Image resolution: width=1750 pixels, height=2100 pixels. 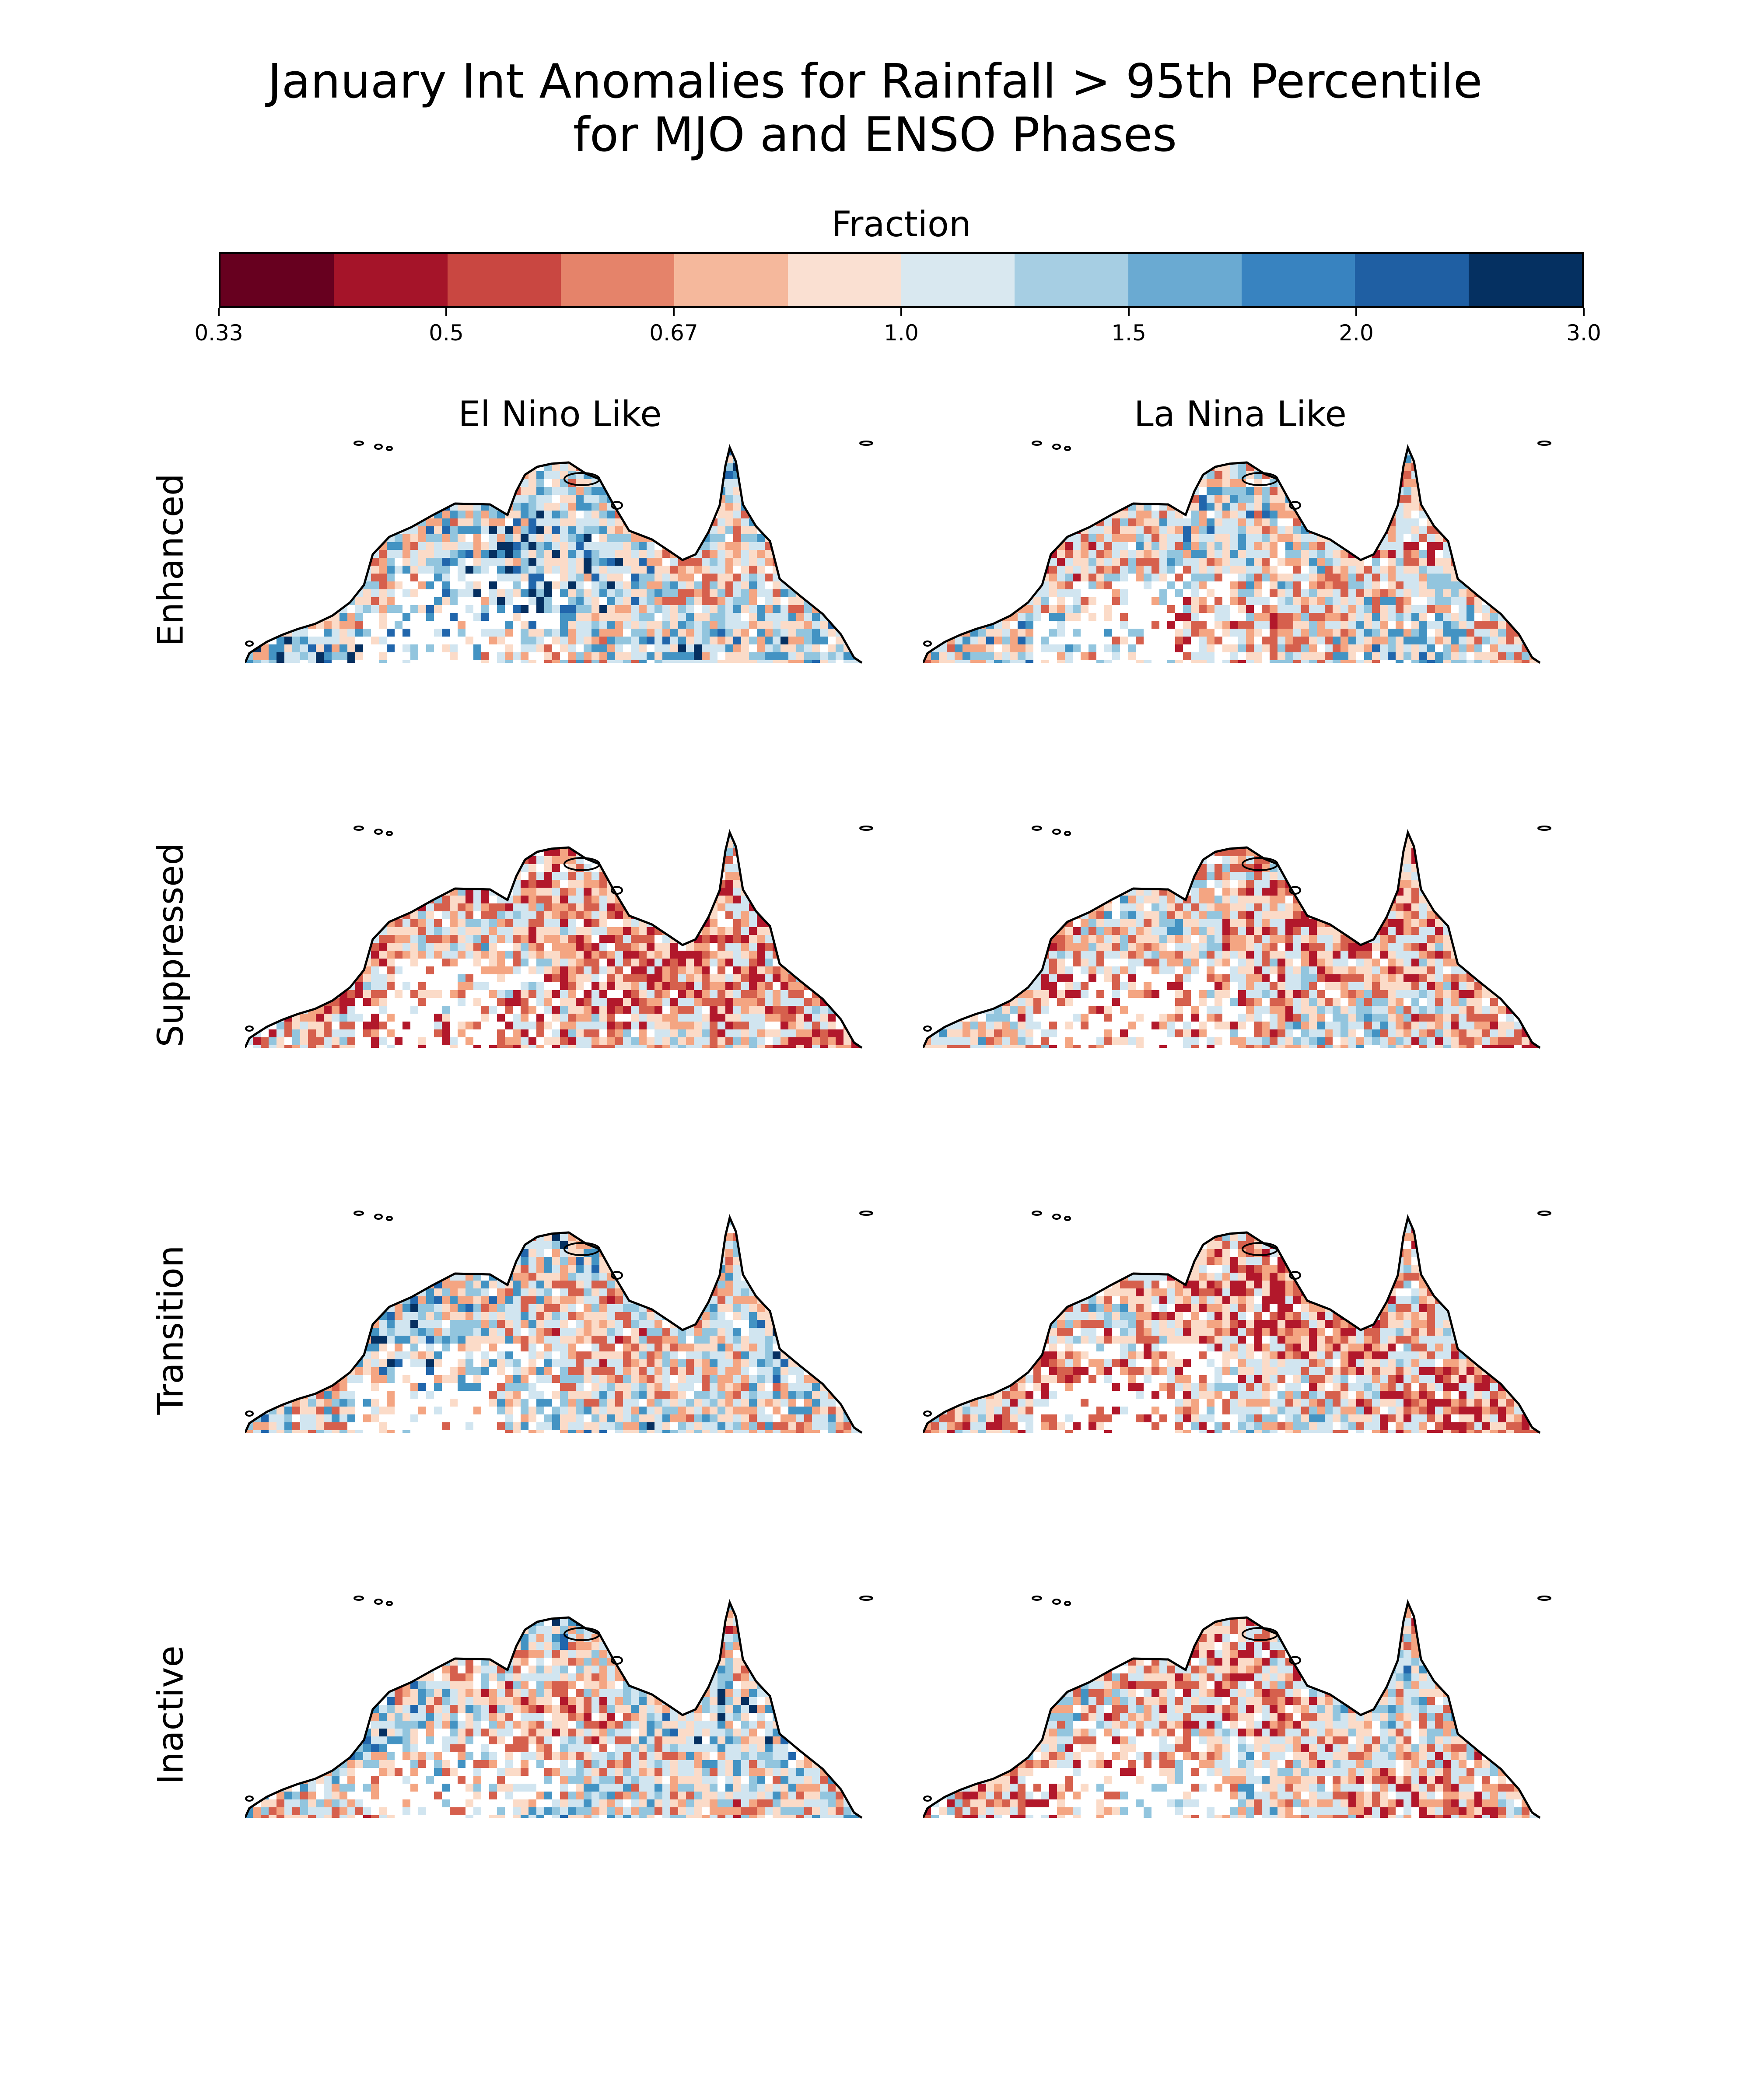 I want to click on map-panel-suppressed-el-nino, so click(x=564, y=943).